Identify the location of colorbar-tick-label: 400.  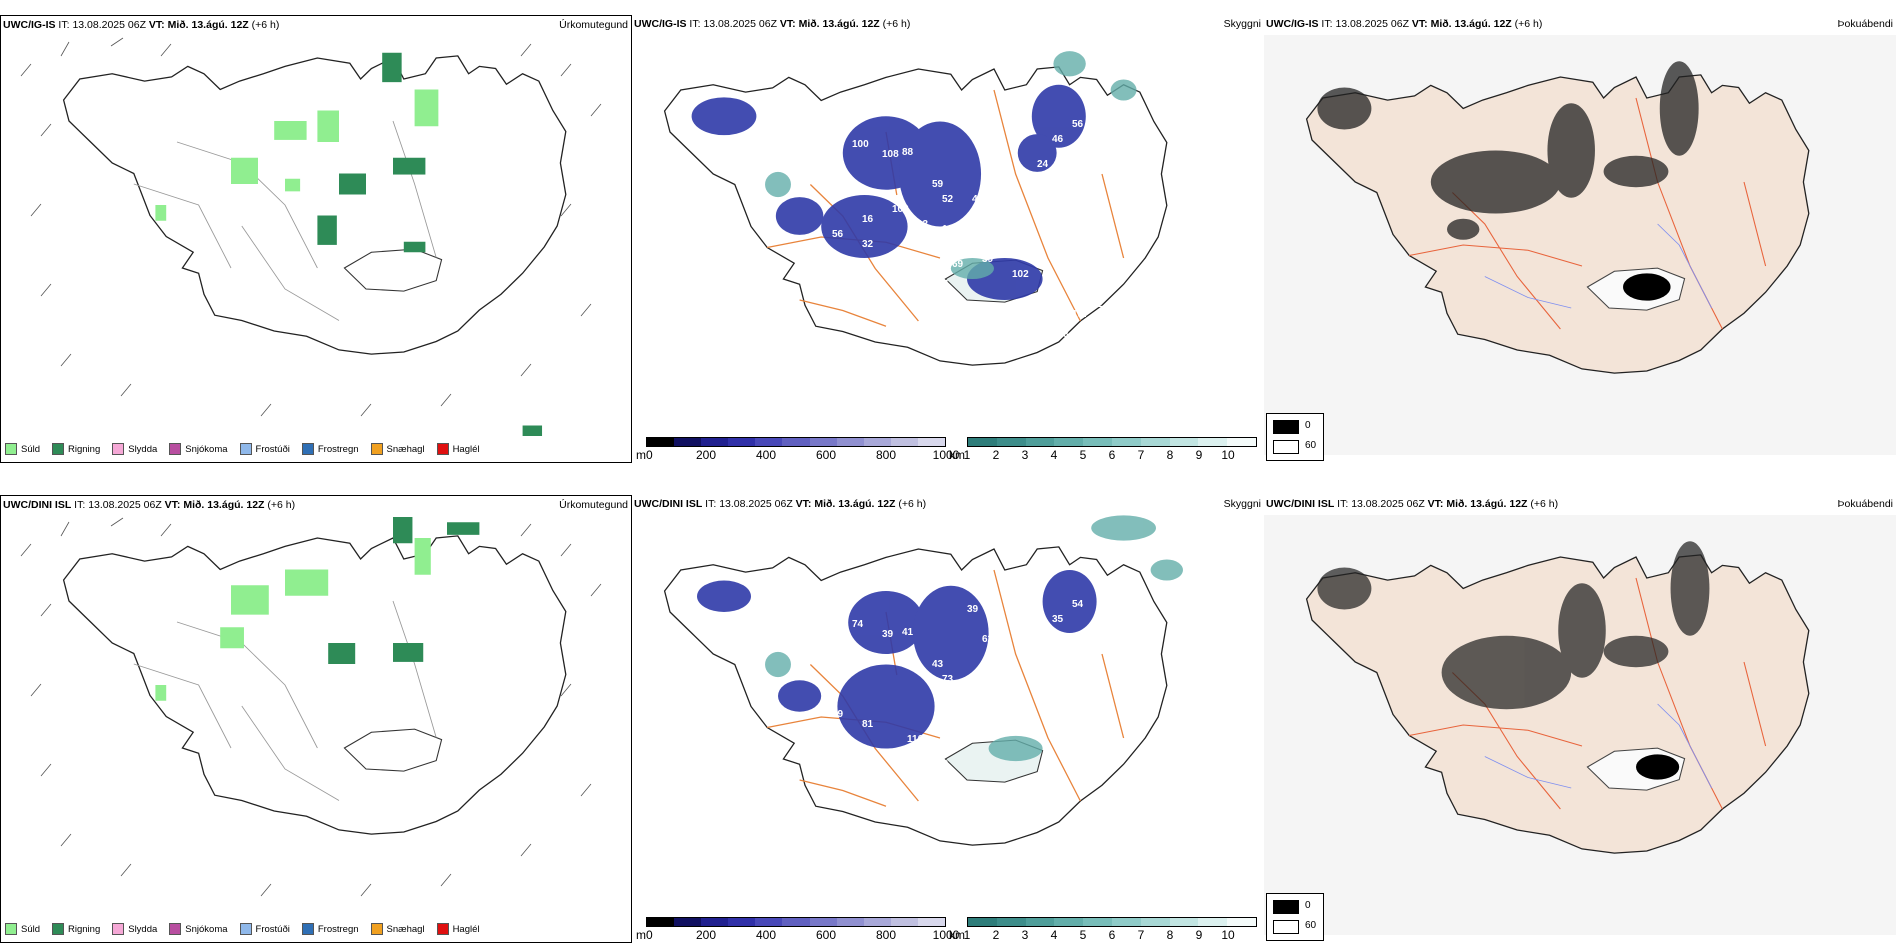
(766, 455).